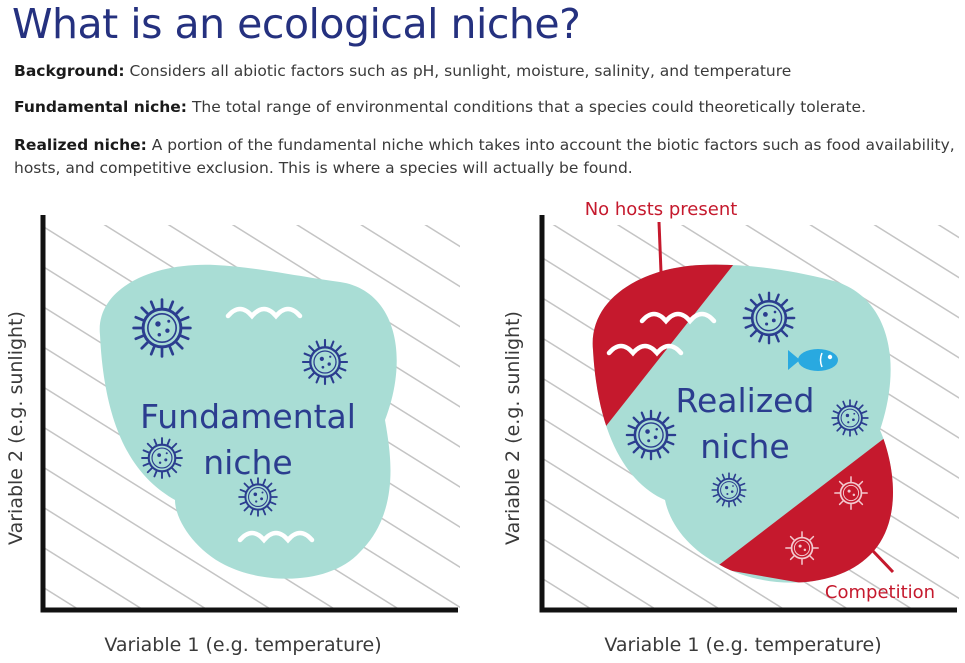  What do you see at coordinates (69, 71) in the screenshot?
I see `definition-term: Background:` at bounding box center [69, 71].